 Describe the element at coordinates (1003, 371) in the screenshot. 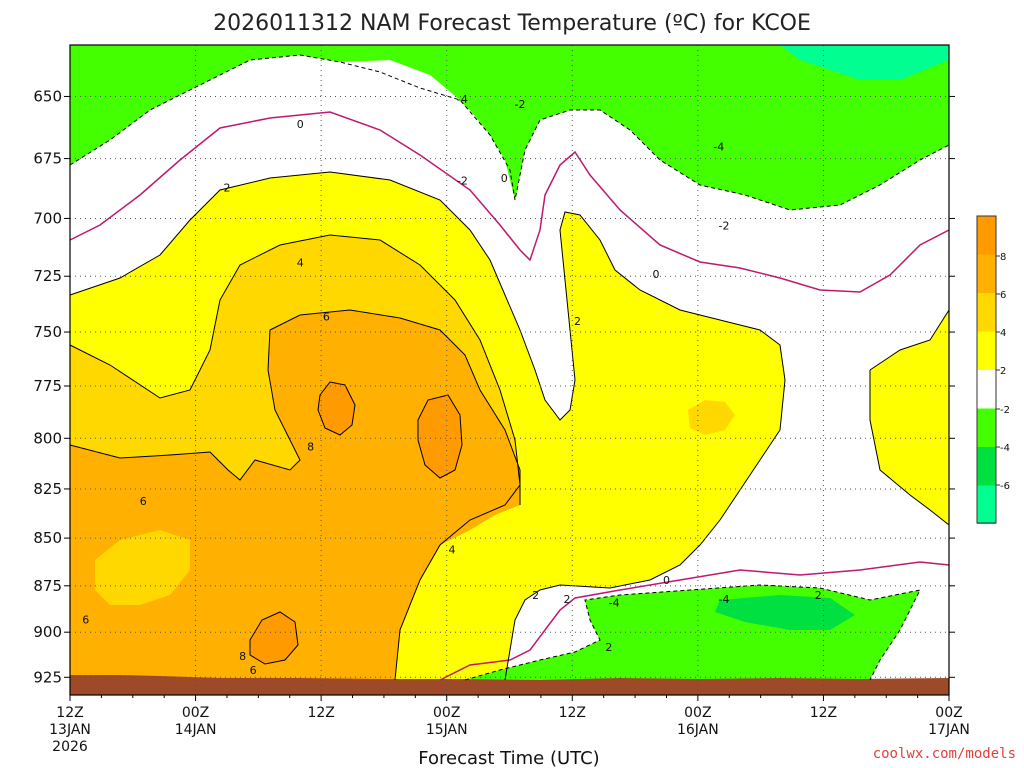

I see `colorbar-label: 2` at that location.